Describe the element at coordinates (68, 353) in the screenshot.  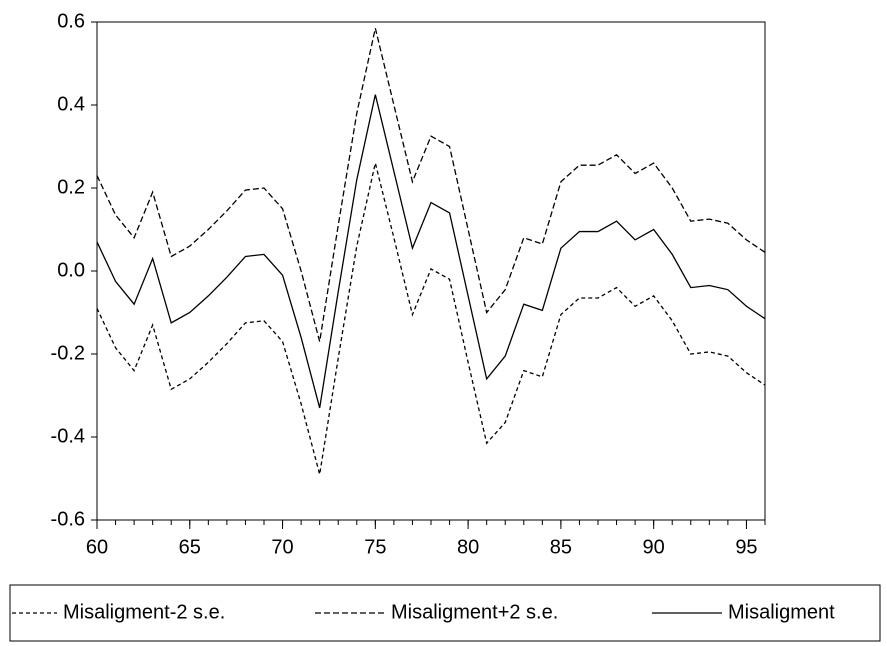
I see `y-tick-label: -0.2` at that location.